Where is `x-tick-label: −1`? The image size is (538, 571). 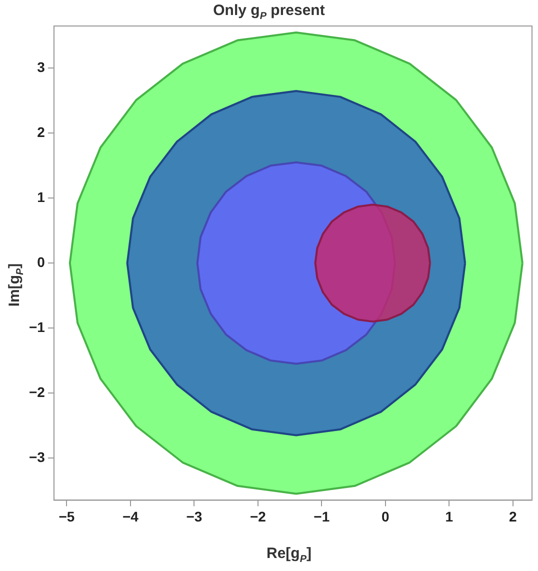 x-tick-label: −1 is located at coordinates (322, 516).